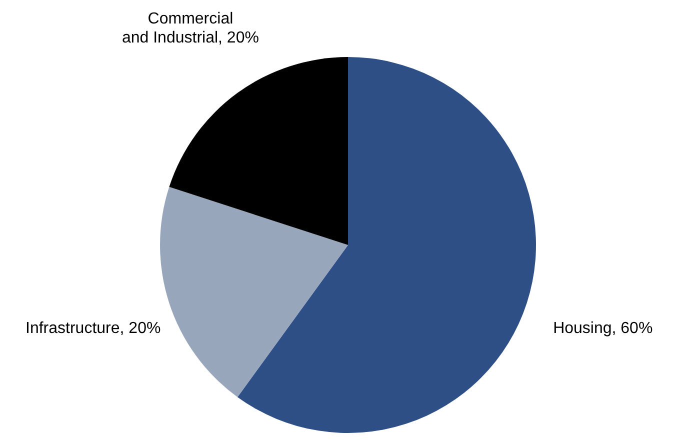  I want to click on slice-label: Housing, 60%, so click(603, 327).